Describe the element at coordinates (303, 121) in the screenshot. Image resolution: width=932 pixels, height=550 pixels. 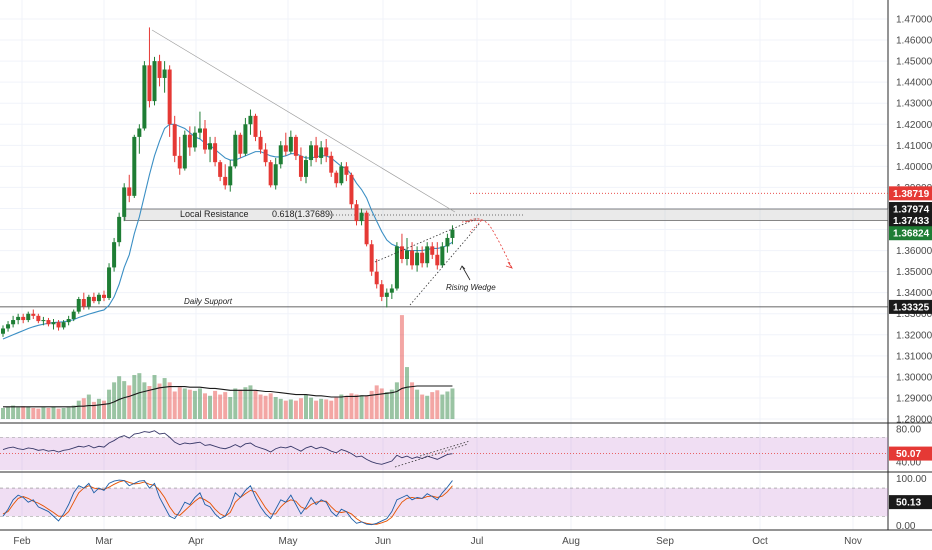
I see `downtrend-line` at that location.